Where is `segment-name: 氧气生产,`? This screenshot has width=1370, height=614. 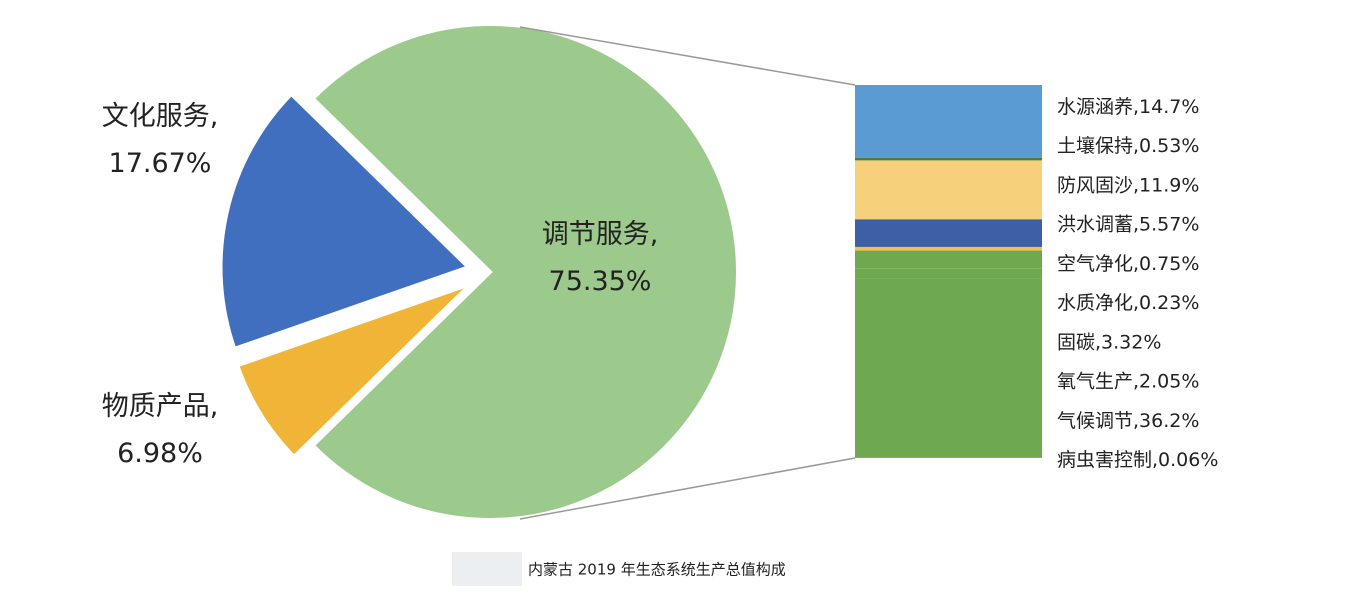
segment-name: 氧气生产, is located at coordinates (1098, 381).